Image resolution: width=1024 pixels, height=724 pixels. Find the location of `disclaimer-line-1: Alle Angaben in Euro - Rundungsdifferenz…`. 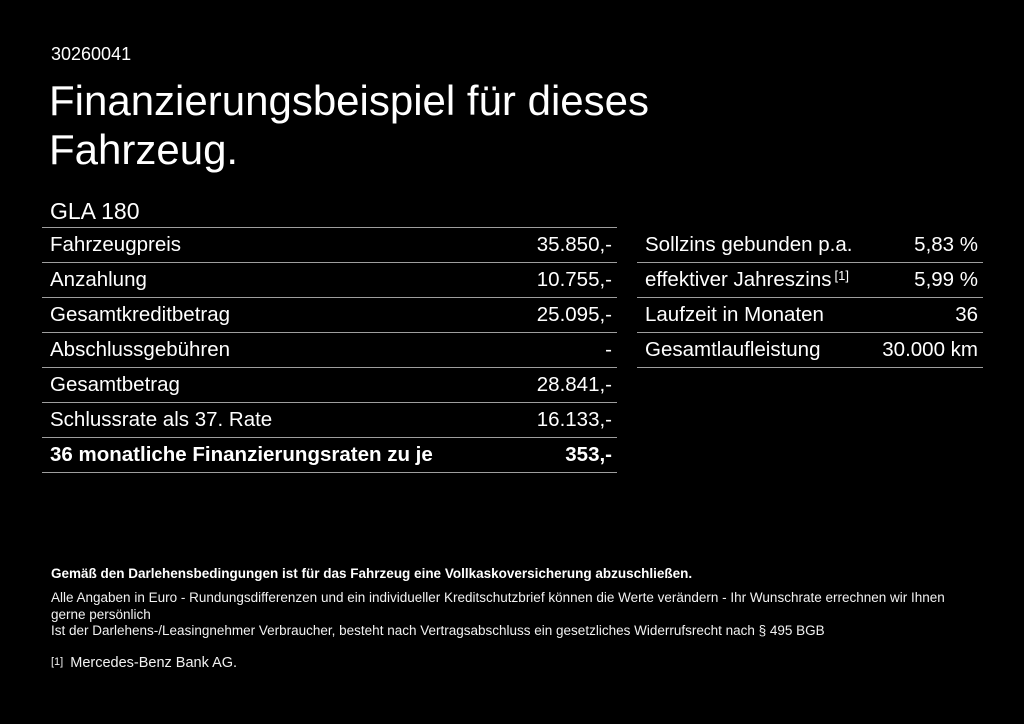

disclaimer-line-1: Alle Angaben in Euro - Rundungsdifferenz… is located at coordinates (498, 606).